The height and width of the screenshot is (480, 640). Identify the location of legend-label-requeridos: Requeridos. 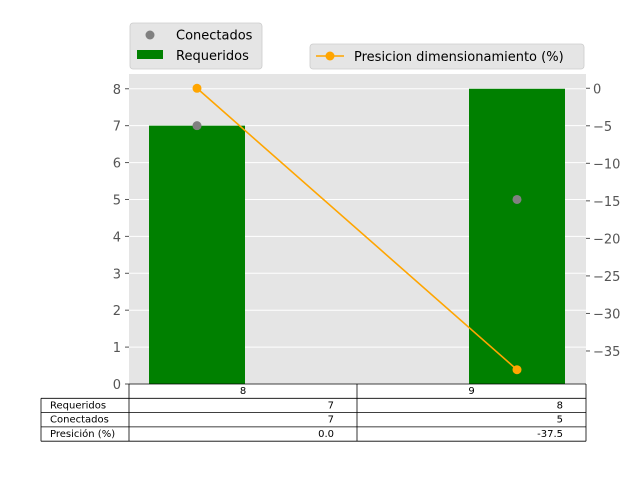
(212, 56).